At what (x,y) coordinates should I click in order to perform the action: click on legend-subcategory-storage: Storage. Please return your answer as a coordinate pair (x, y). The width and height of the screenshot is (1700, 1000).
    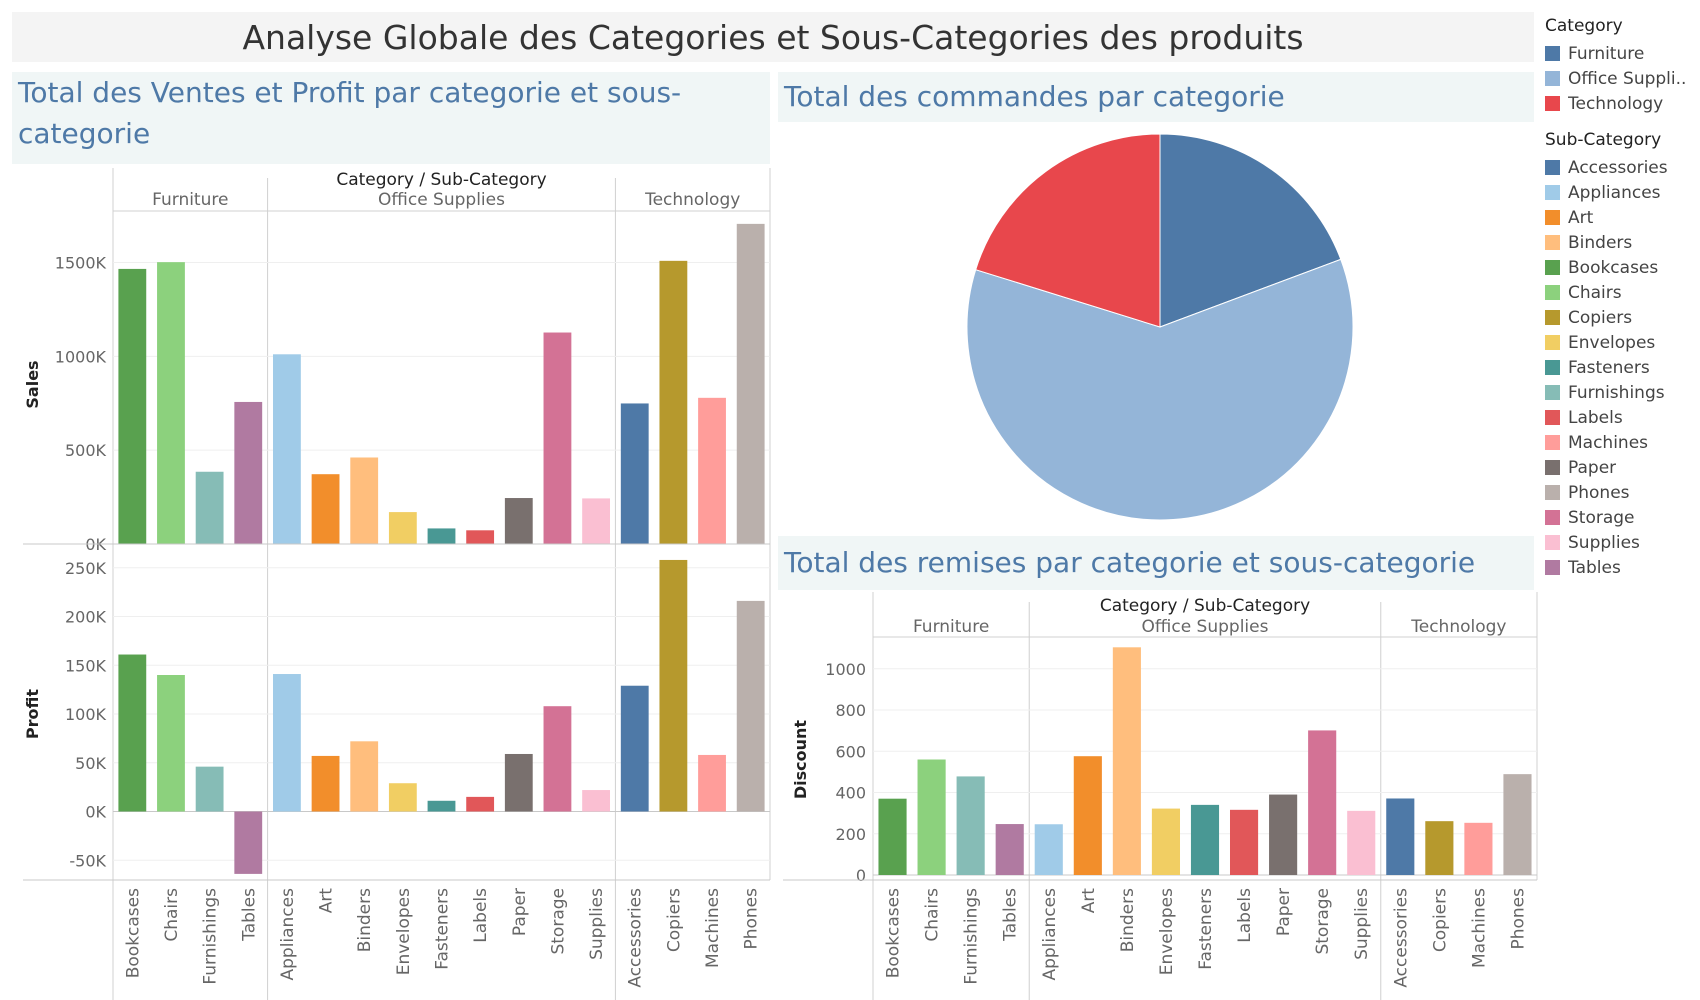
    Looking at the image, I should click on (1622, 517).